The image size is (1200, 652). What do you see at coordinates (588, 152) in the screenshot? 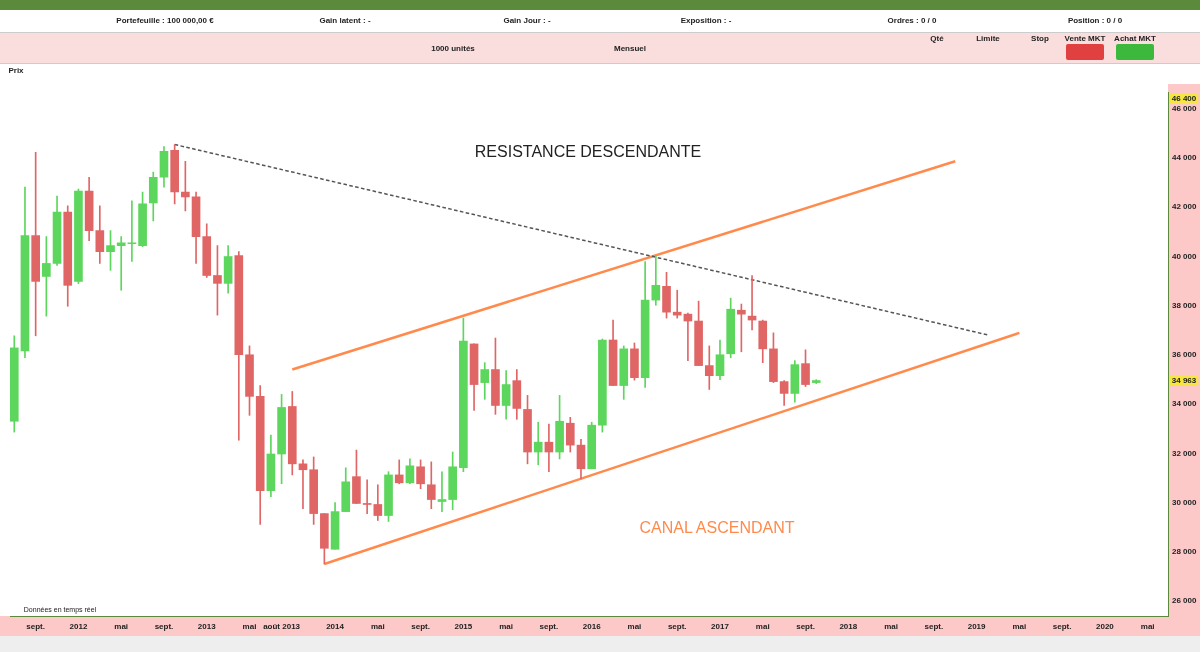
I see `annotation: RESISTANCE DESCENDANTE` at bounding box center [588, 152].